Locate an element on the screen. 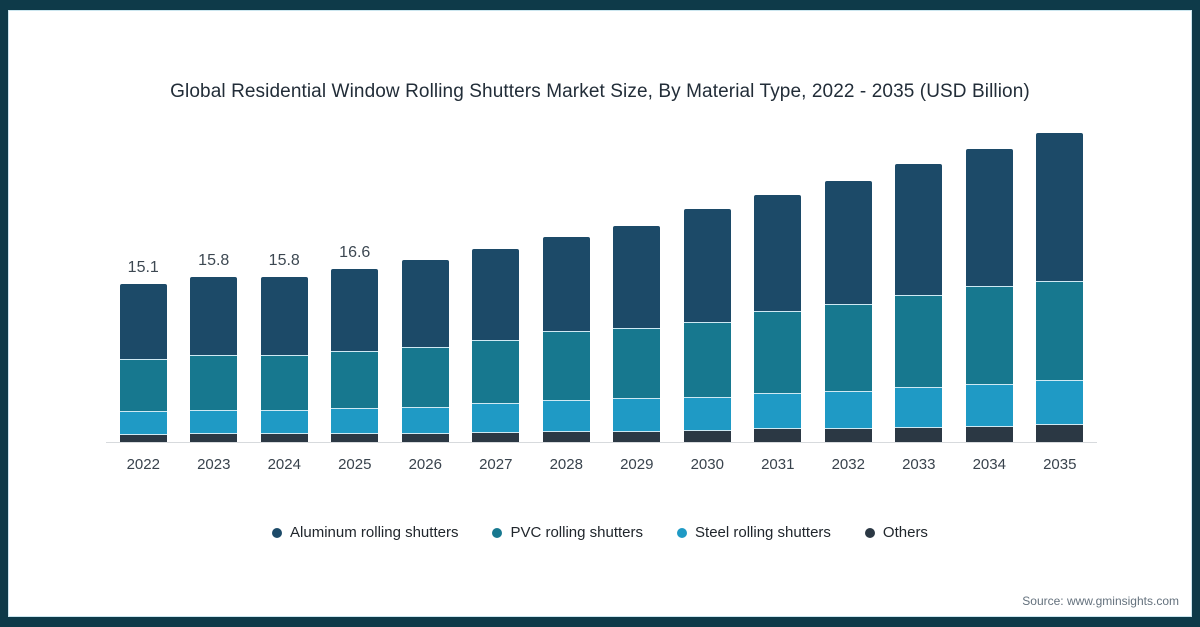 This screenshot has height=627, width=1200. bar-value-label-2023: 15.8 is located at coordinates (214, 260).